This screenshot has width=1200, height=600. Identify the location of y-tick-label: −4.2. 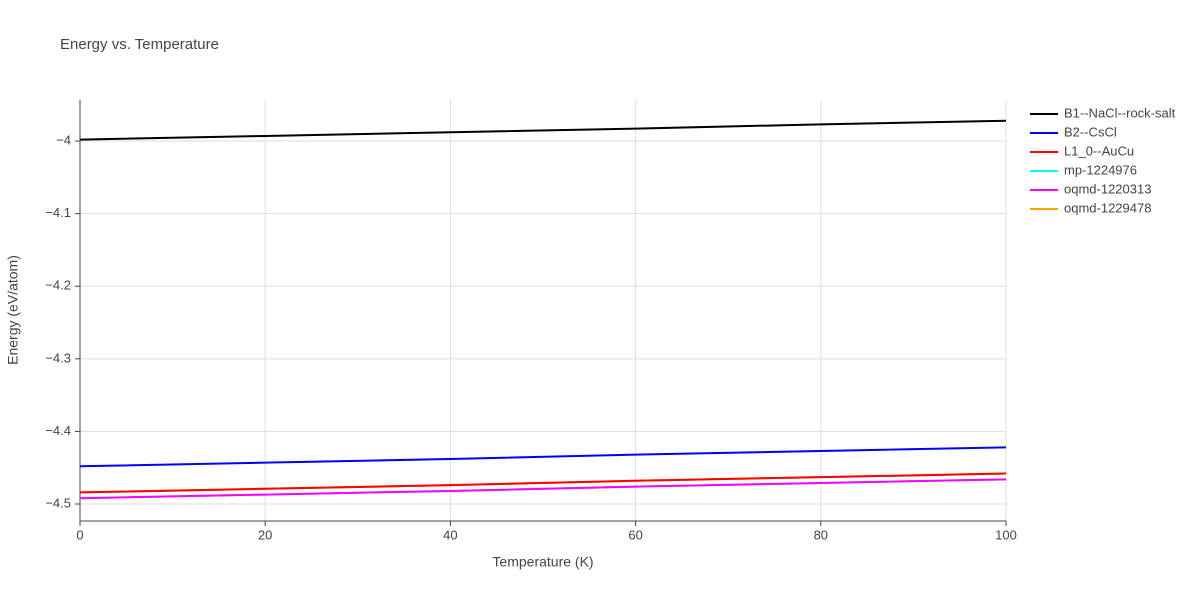
(58, 285).